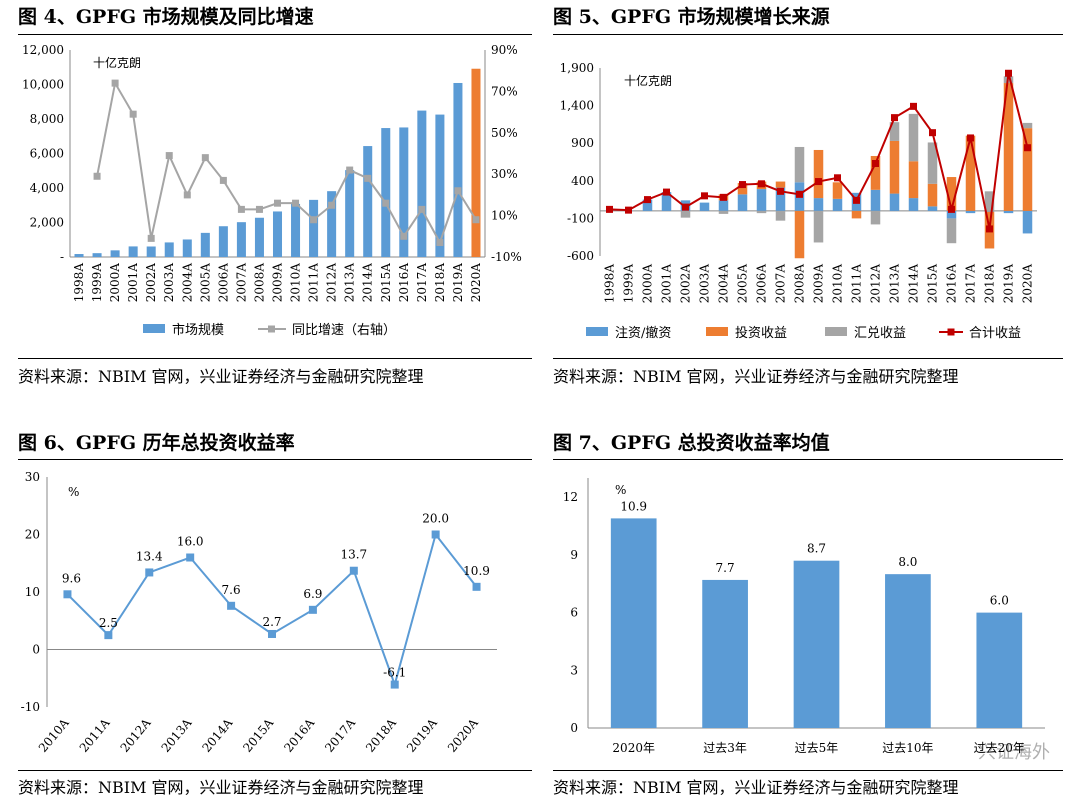 This screenshot has height=802, width=1080. What do you see at coordinates (907, 562) in the screenshot?
I see `fig7-data-label: 8.0` at bounding box center [907, 562].